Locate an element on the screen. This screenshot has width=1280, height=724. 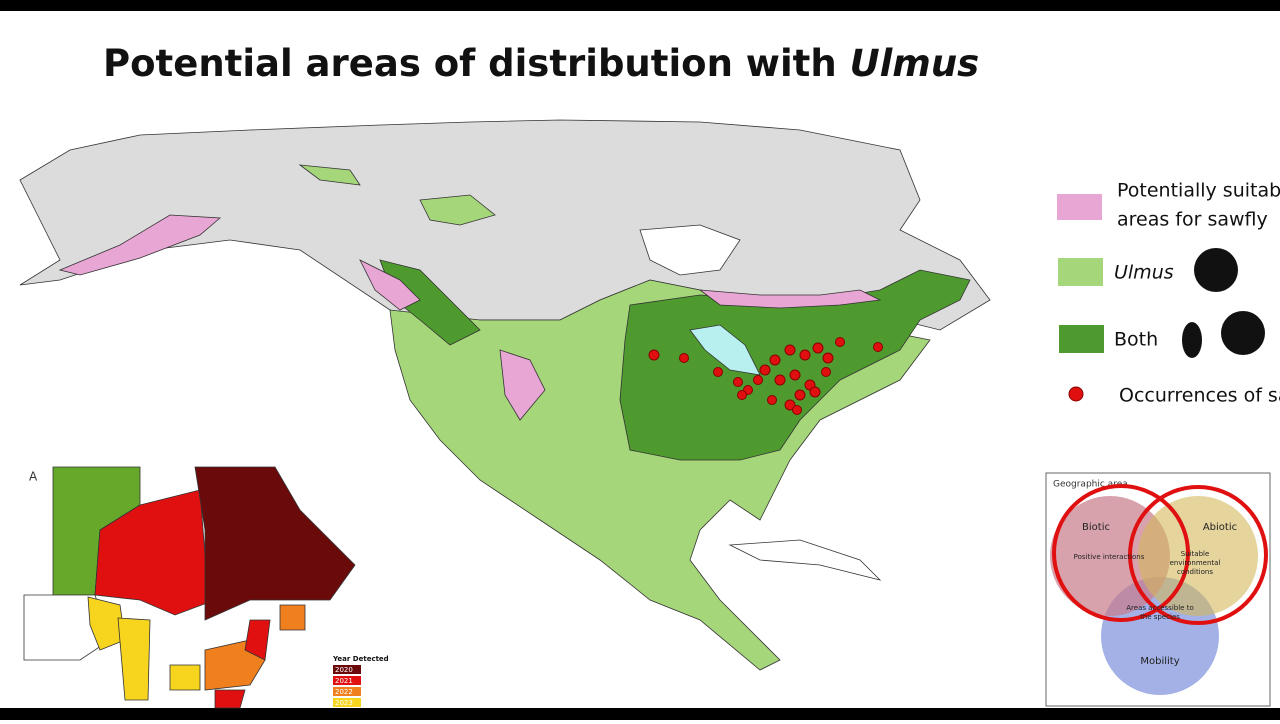
venn-label: Abiotic is located at coordinates (1220, 527).